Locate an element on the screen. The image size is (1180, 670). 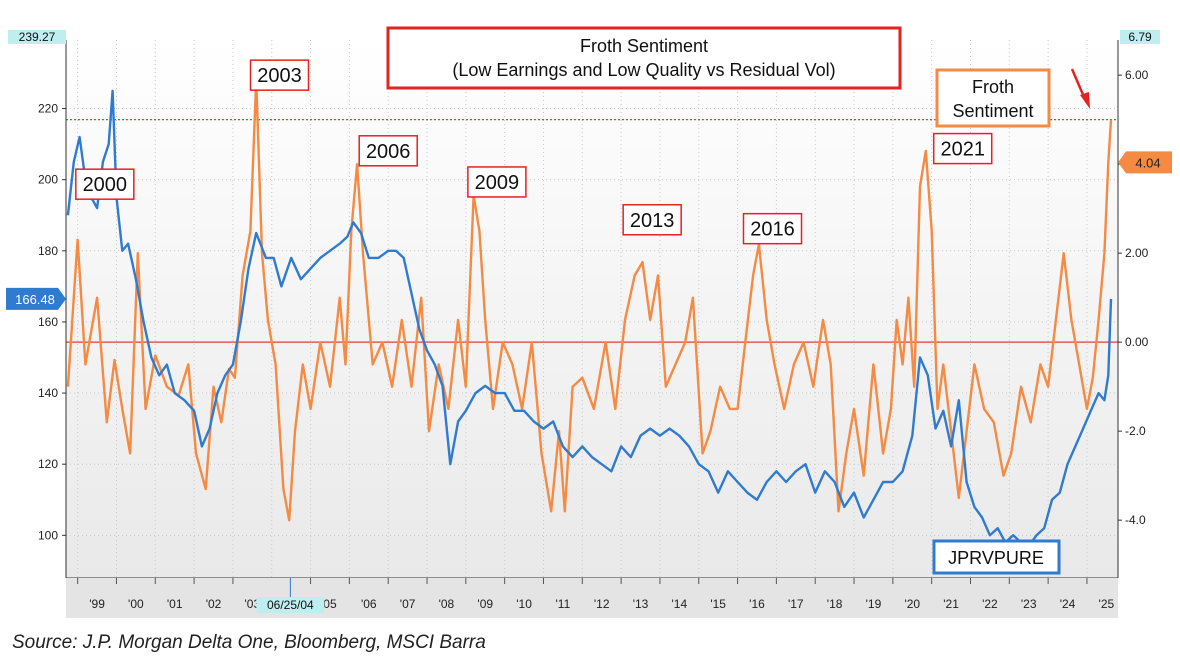
annotation-box-2013 is located at coordinates (652, 220).